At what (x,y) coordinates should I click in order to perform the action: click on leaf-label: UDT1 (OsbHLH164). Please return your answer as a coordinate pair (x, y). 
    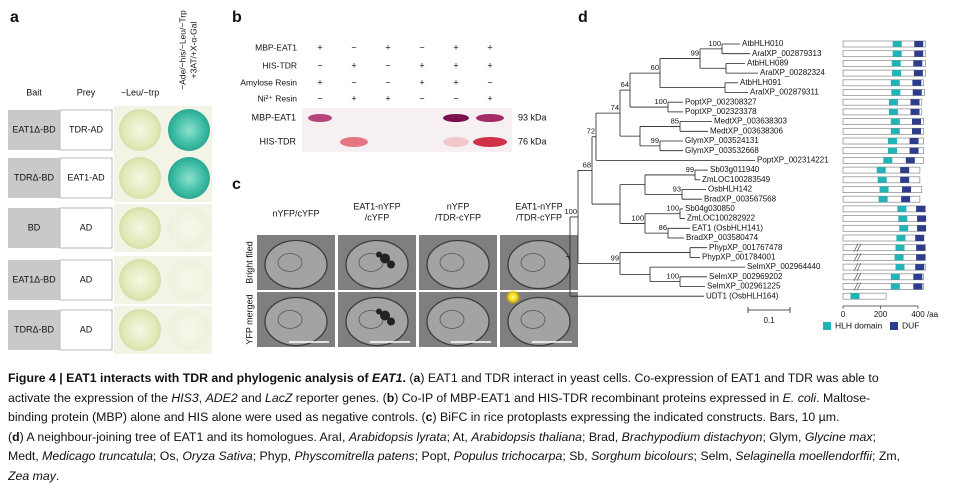
    Looking at the image, I should click on (742, 295).